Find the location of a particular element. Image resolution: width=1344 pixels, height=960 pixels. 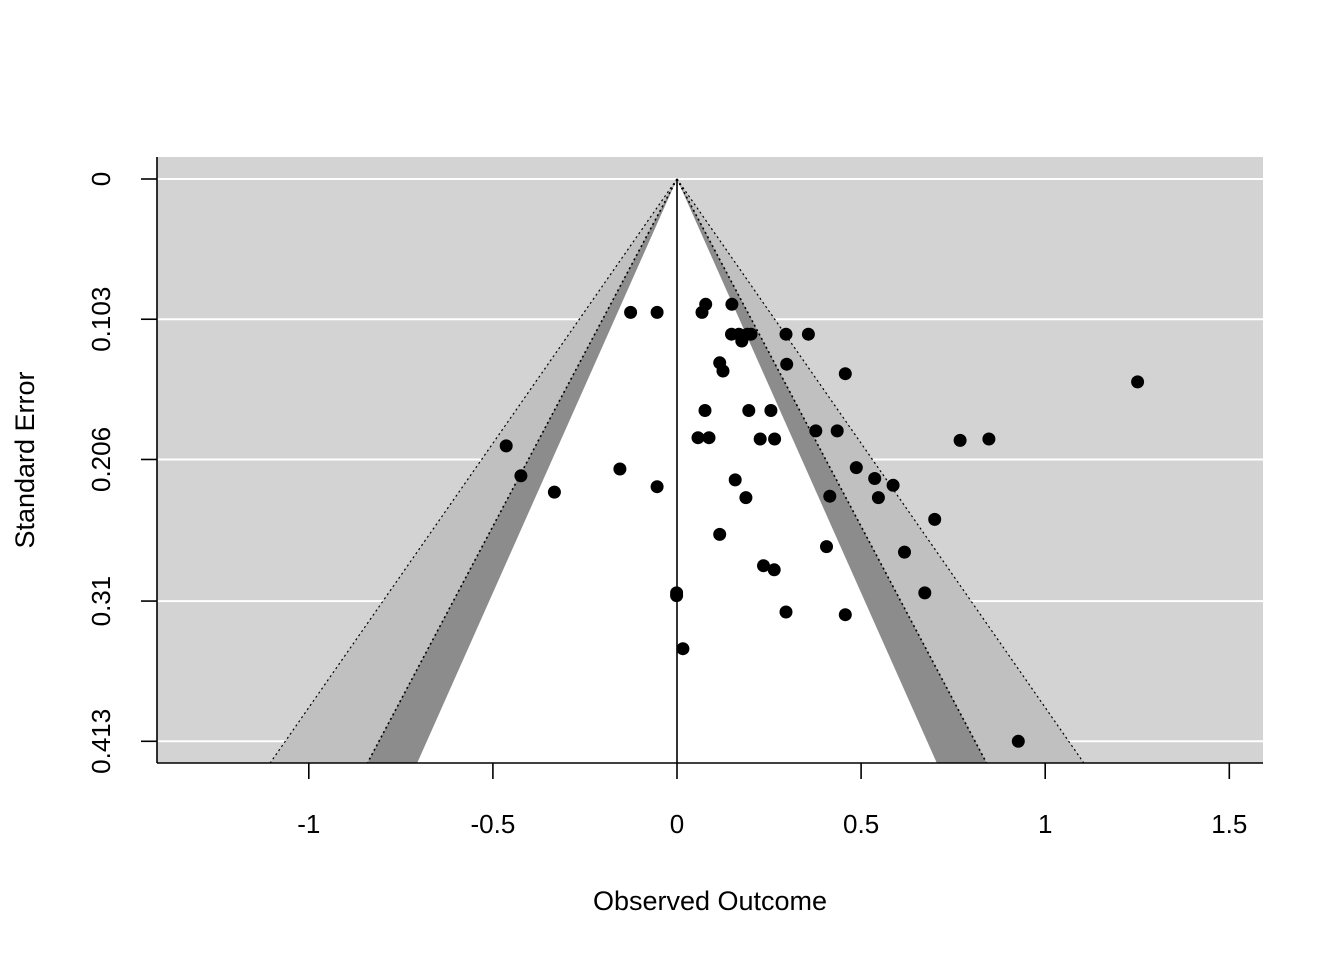

x-tick-label-0: -1 is located at coordinates (308, 824).